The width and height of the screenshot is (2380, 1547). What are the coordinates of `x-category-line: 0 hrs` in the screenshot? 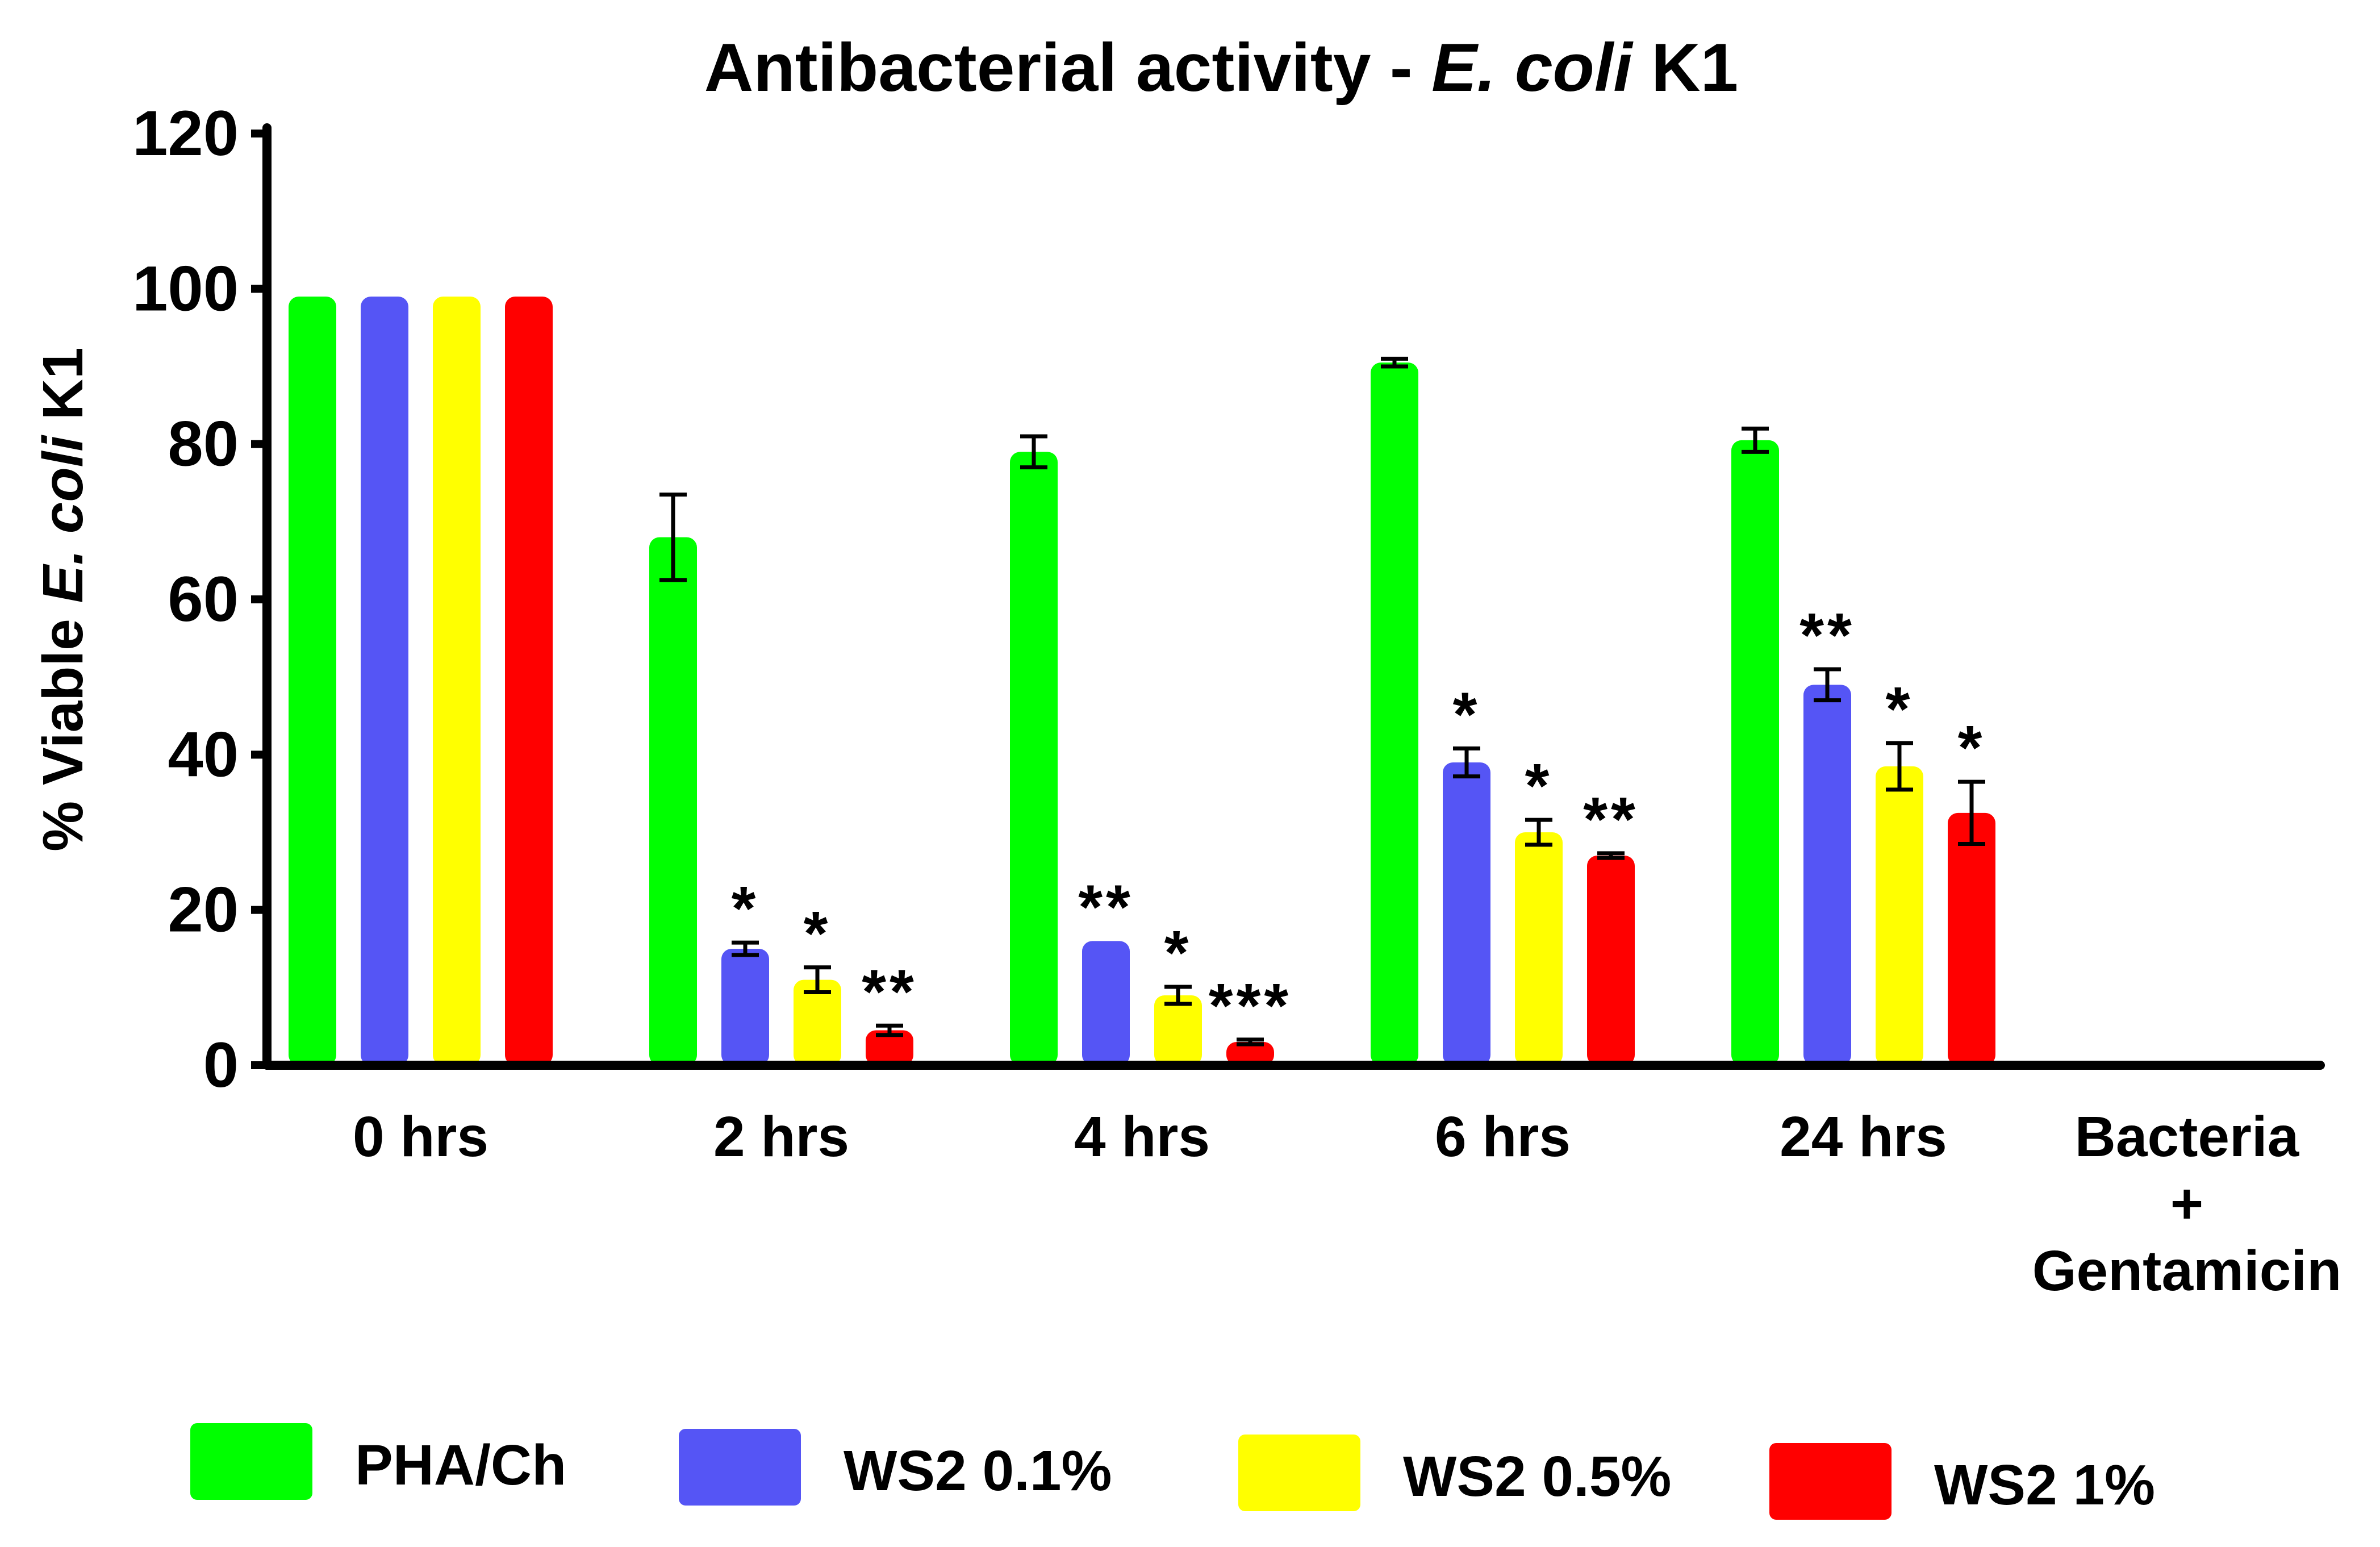 It's located at (420, 1137).